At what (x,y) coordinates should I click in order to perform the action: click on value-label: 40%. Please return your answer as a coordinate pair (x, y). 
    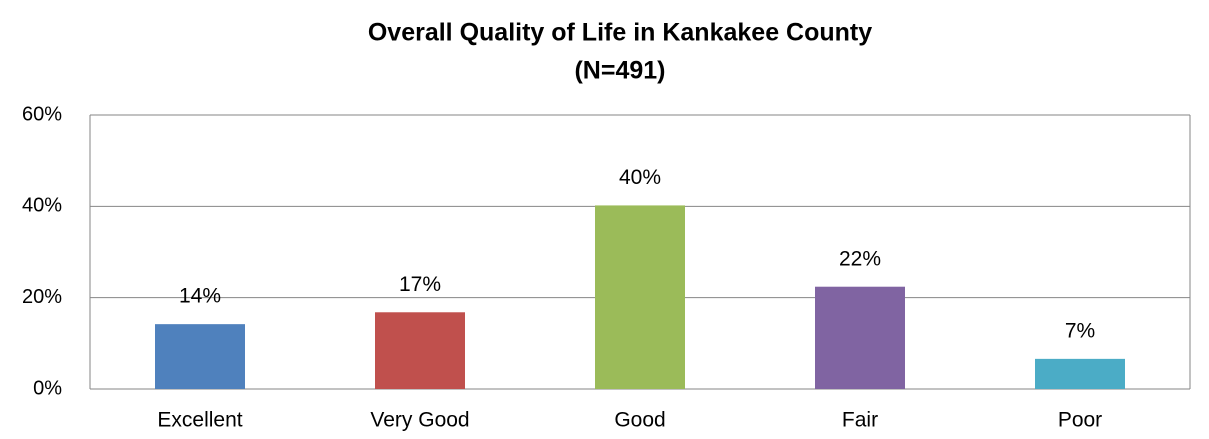
    Looking at the image, I should click on (640, 177).